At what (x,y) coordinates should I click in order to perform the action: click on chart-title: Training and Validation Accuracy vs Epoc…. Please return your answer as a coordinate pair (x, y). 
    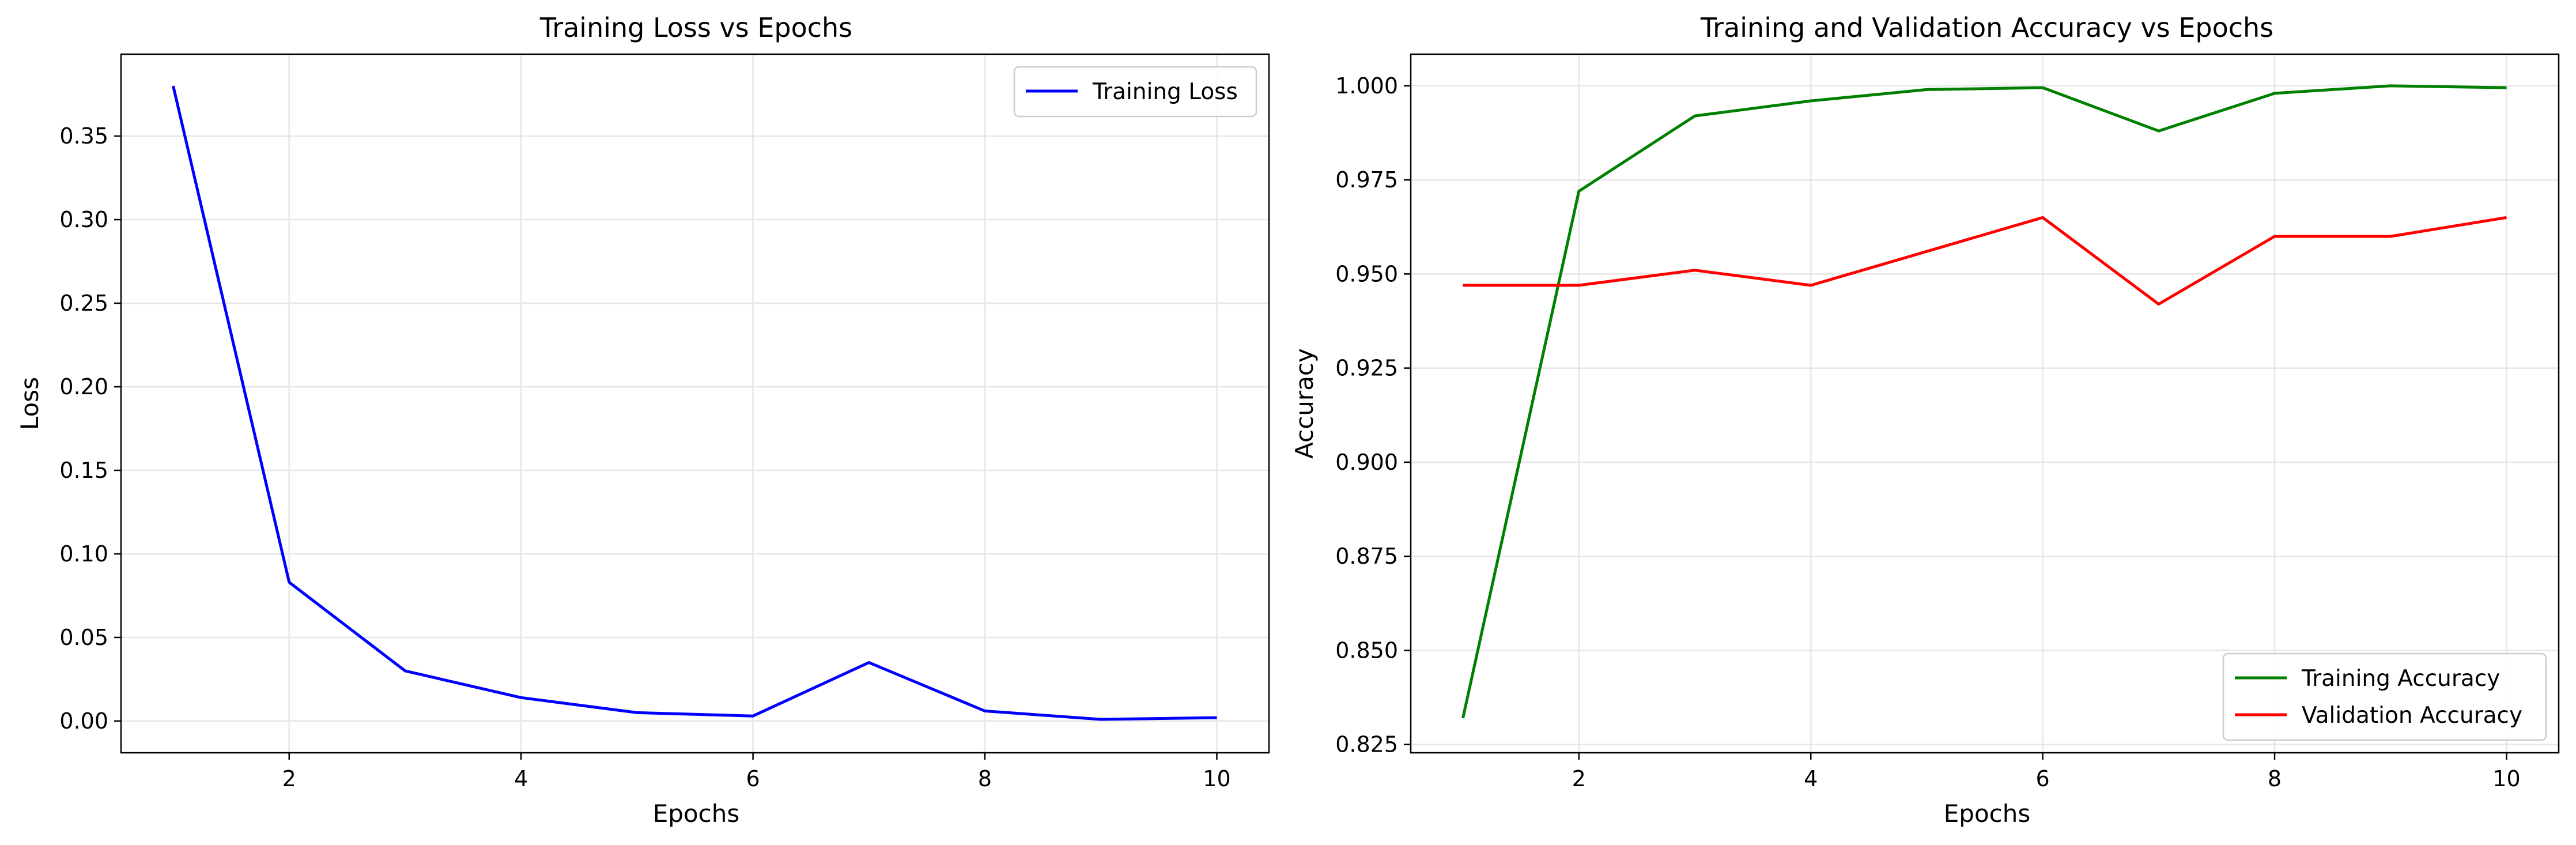
    Looking at the image, I should click on (1986, 27).